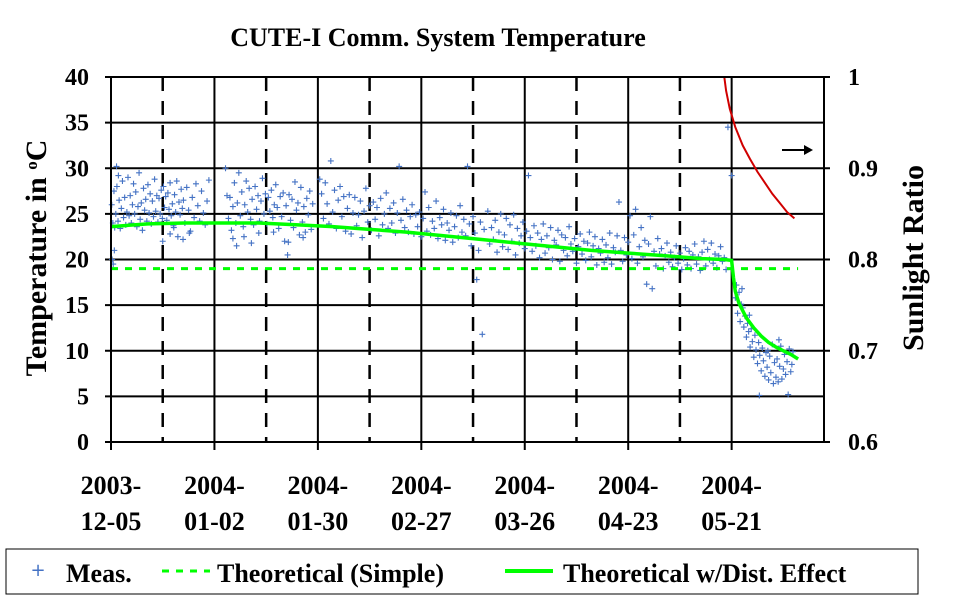 Image resolution: width=972 pixels, height=604 pixels. I want to click on y-tick-label-left: 40, so click(77, 78).